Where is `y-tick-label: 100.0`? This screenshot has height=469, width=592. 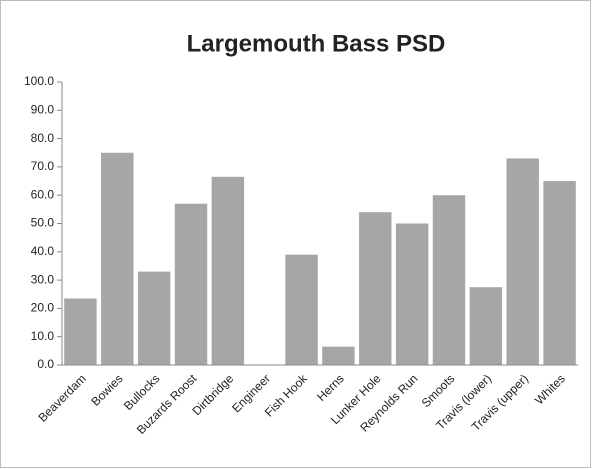 y-tick-label: 100.0 is located at coordinates (39, 81).